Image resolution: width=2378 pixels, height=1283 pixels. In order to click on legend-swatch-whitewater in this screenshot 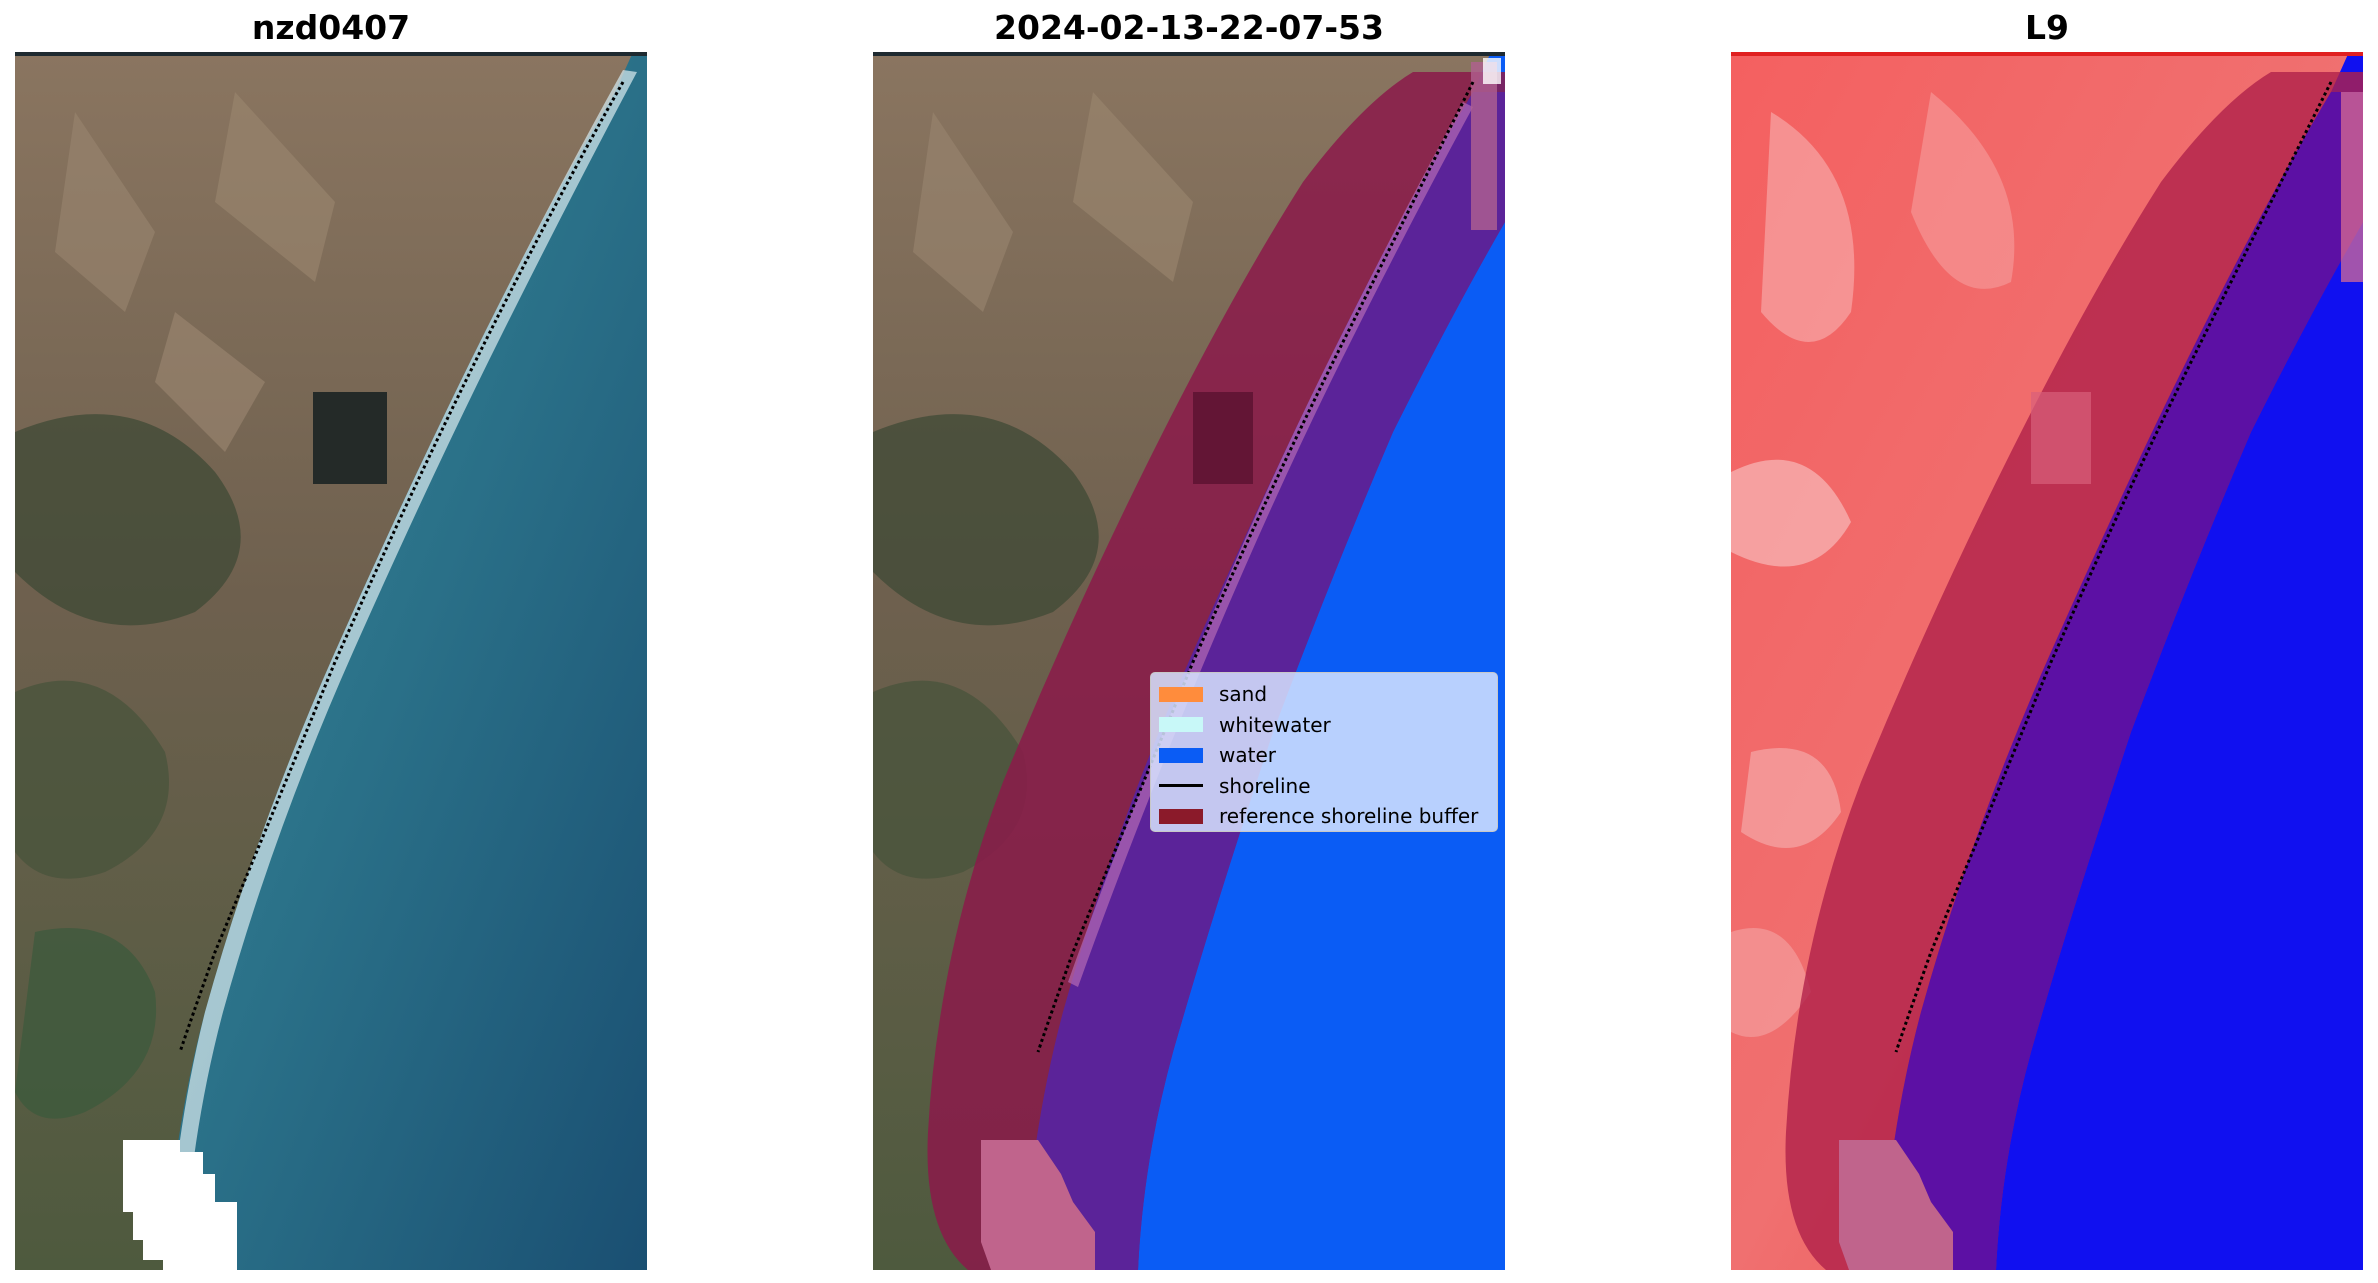, I will do `click(1181, 725)`.